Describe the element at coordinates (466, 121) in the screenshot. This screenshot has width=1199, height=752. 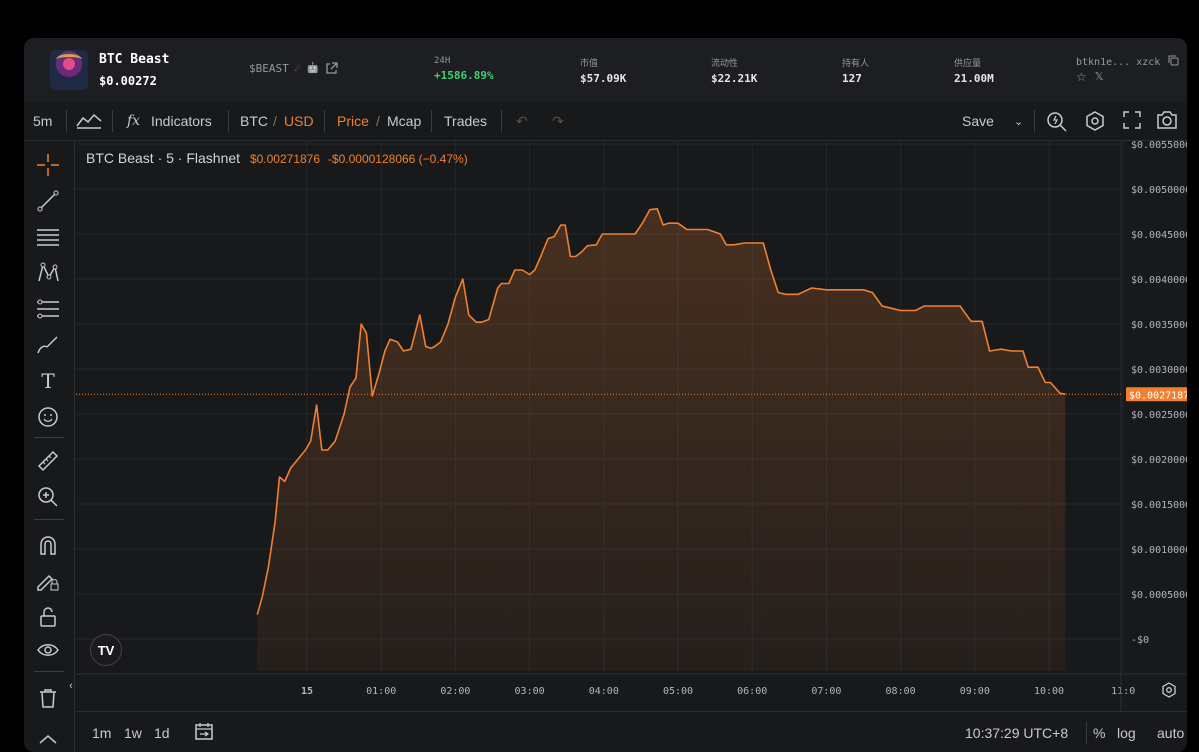
I see `trades-button: Trades` at that location.